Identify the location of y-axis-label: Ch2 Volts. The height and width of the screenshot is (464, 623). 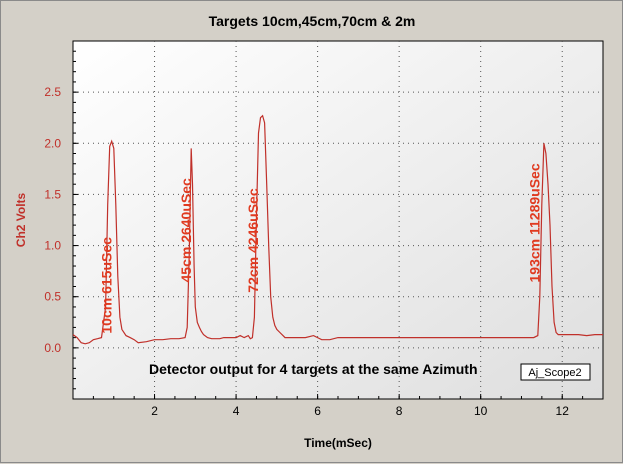
(21, 219).